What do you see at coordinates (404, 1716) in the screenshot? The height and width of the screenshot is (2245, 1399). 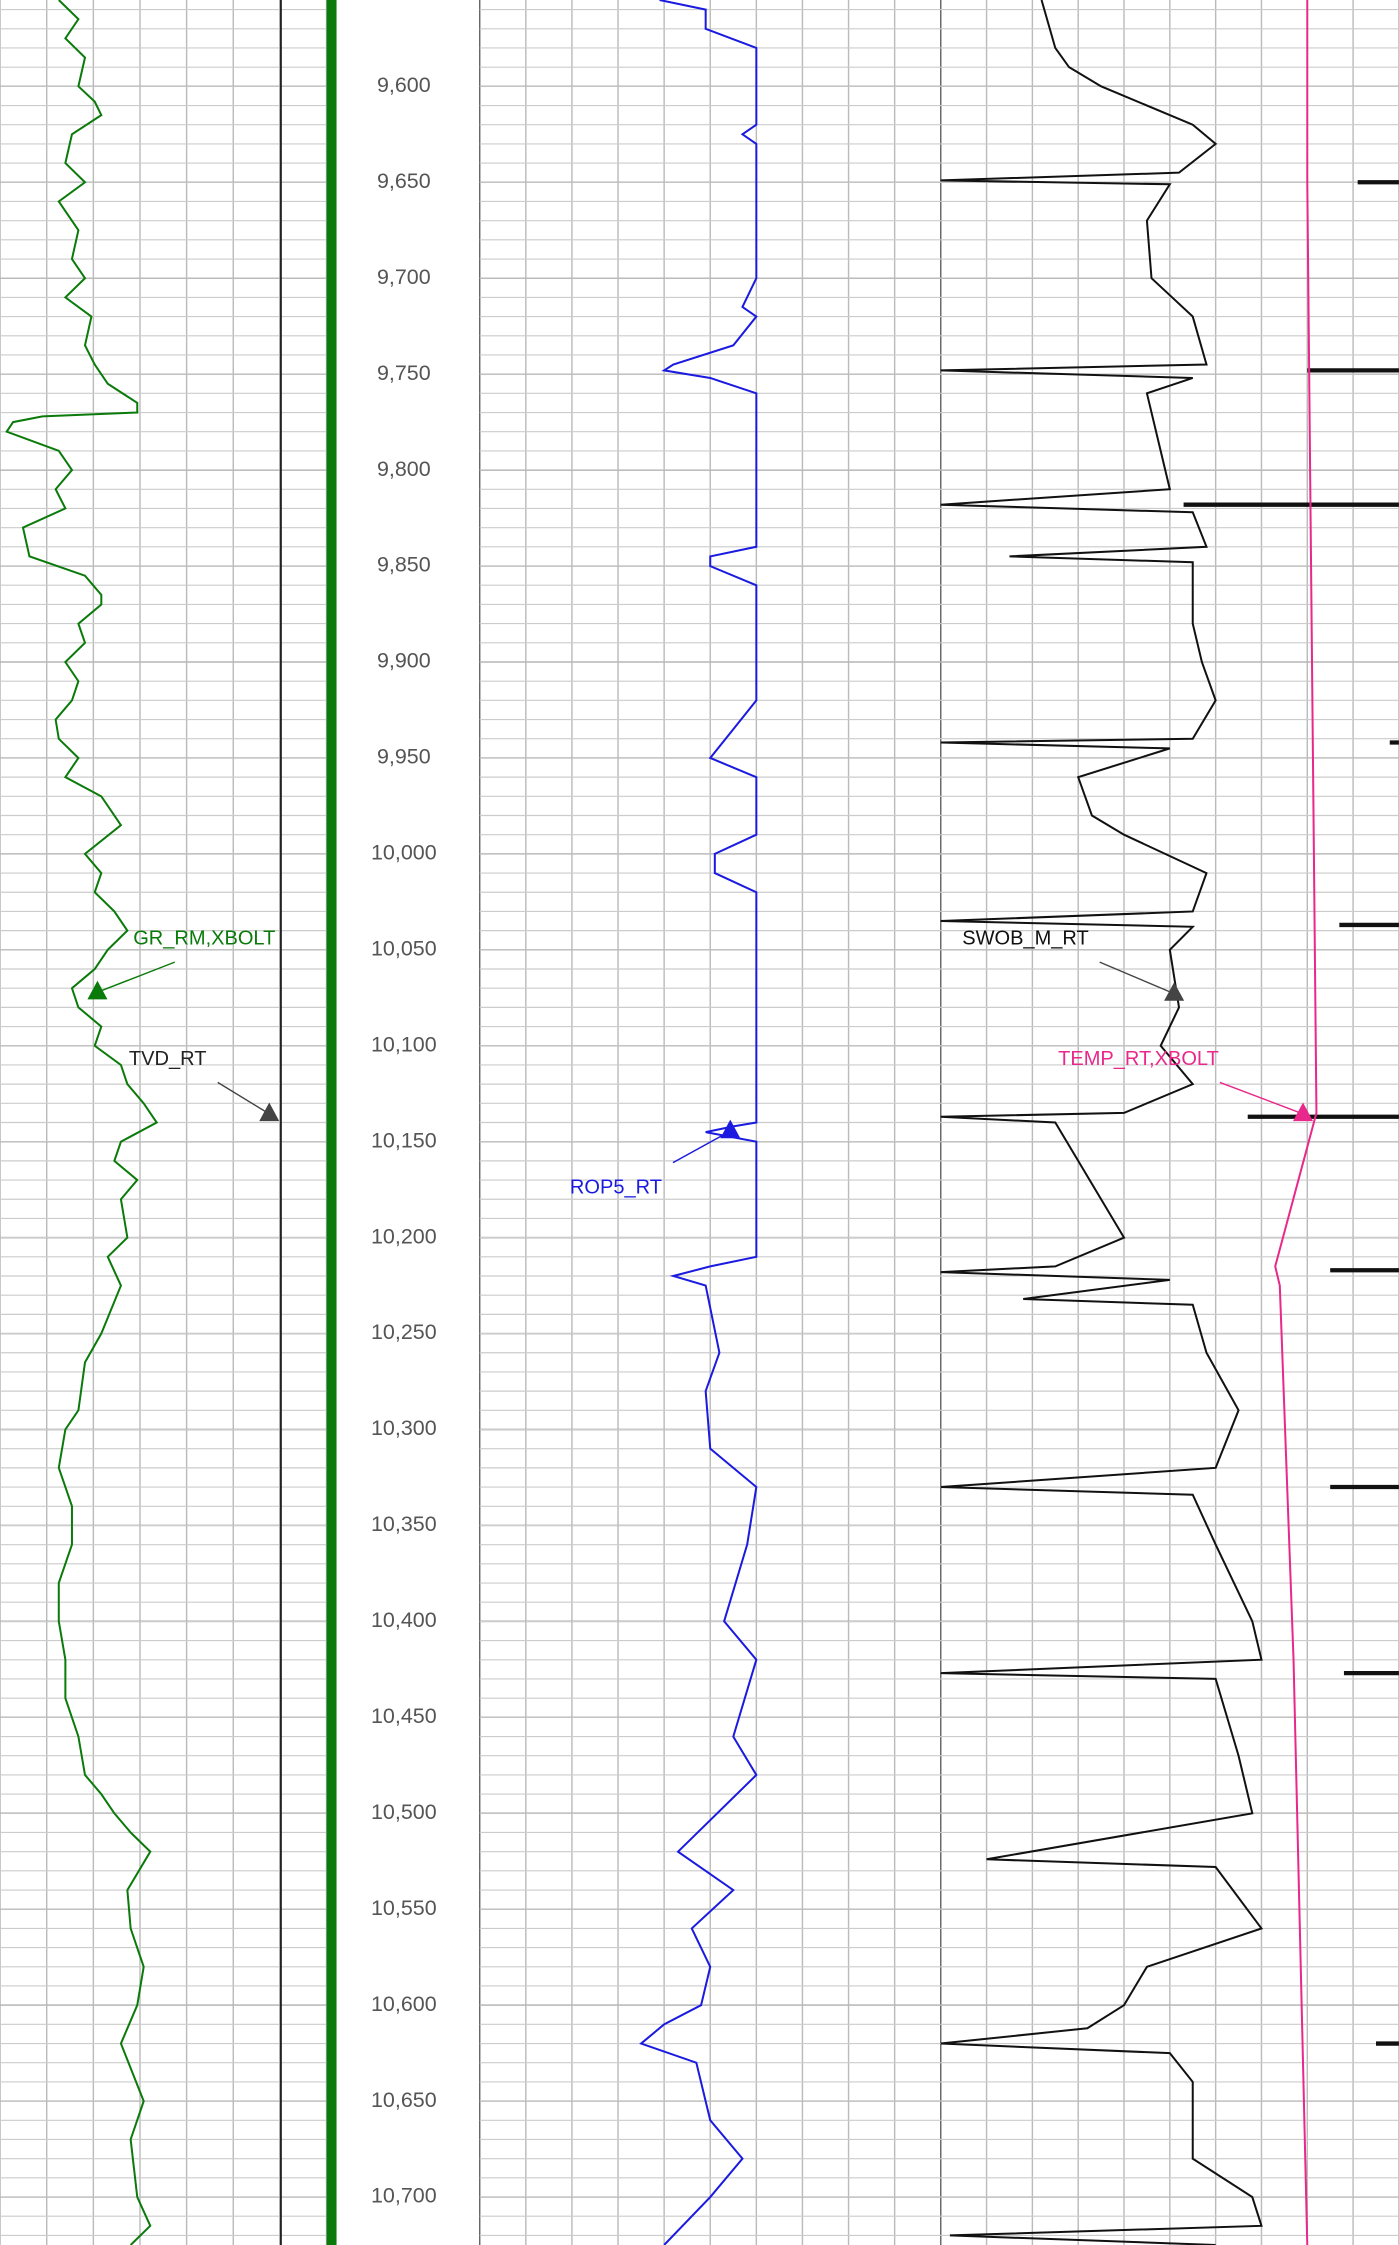 I see `depth-label: 10,450` at bounding box center [404, 1716].